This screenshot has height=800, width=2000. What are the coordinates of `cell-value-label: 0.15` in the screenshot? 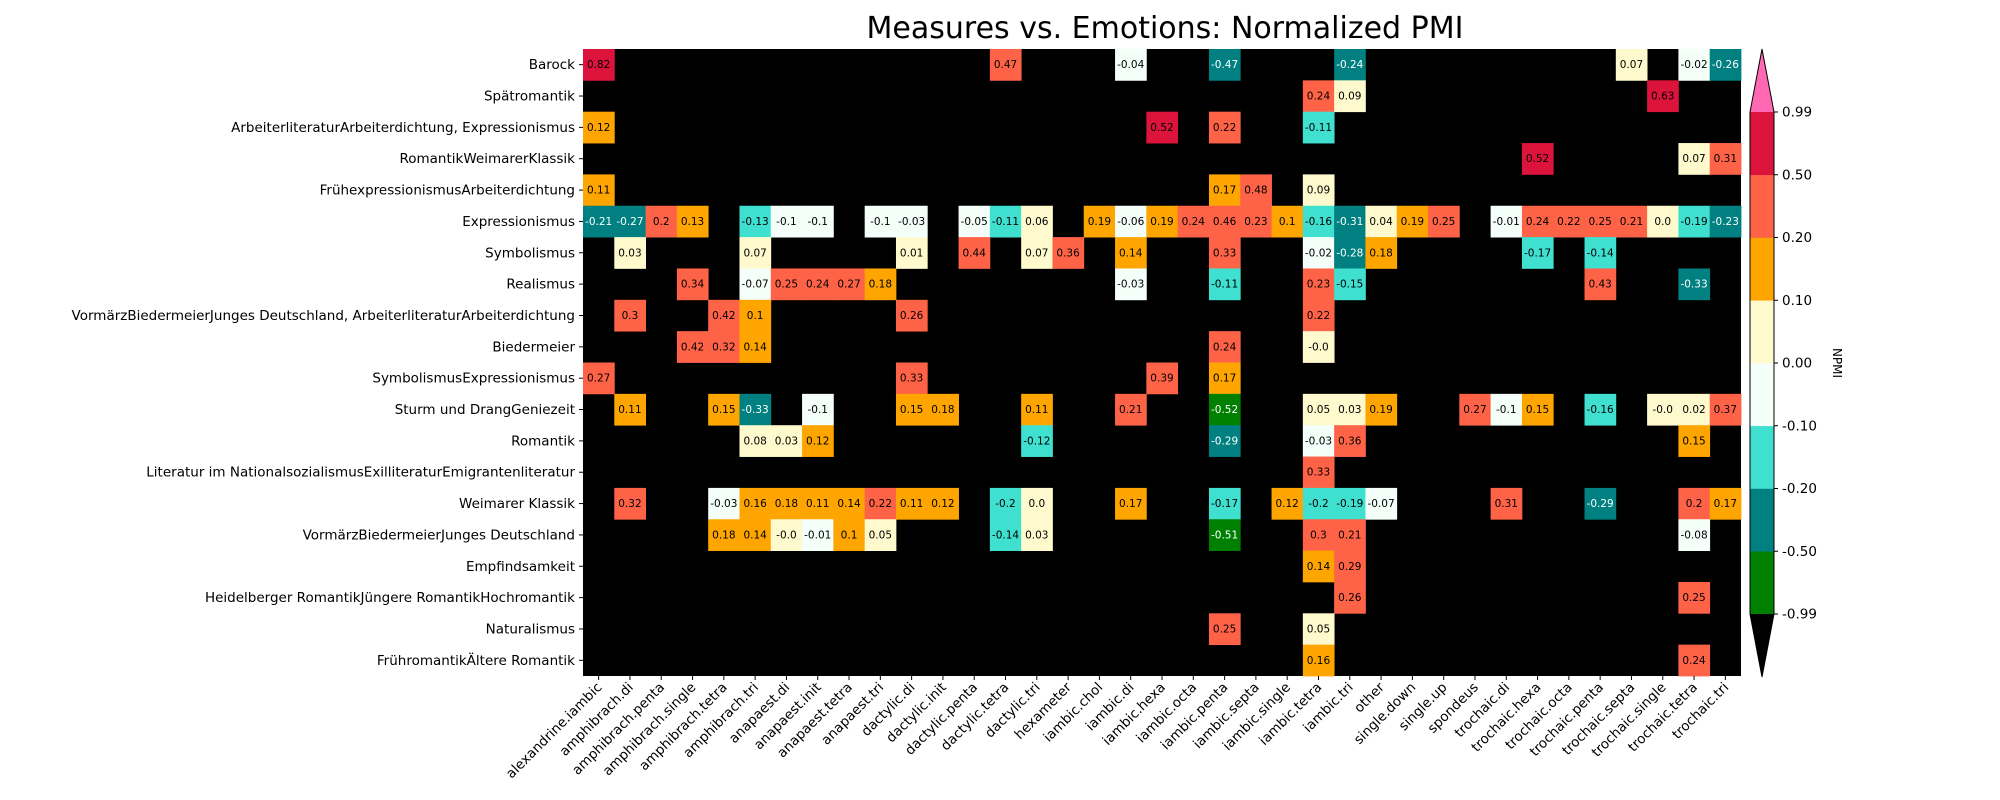 It's located at (911, 410).